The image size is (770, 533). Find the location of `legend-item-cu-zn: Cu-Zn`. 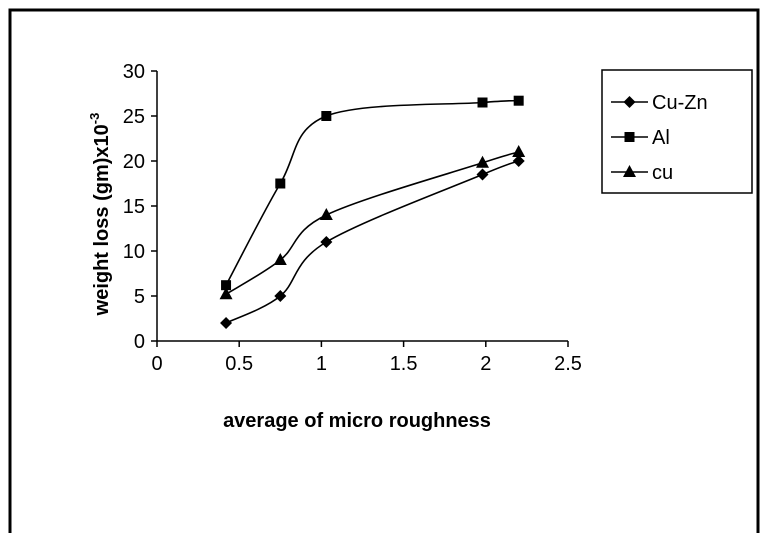

legend-item-cu-zn: Cu-Zn is located at coordinates (659, 103).